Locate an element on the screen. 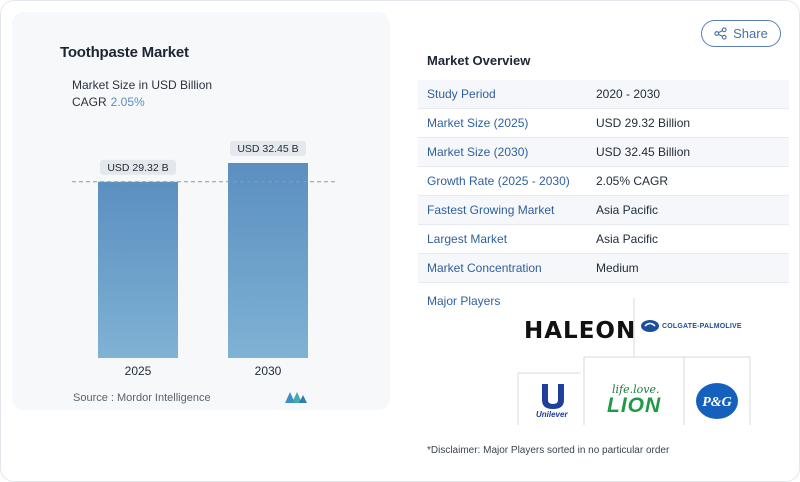 This screenshot has height=482, width=800. chart-title: Toothpaste Market is located at coordinates (124, 52).